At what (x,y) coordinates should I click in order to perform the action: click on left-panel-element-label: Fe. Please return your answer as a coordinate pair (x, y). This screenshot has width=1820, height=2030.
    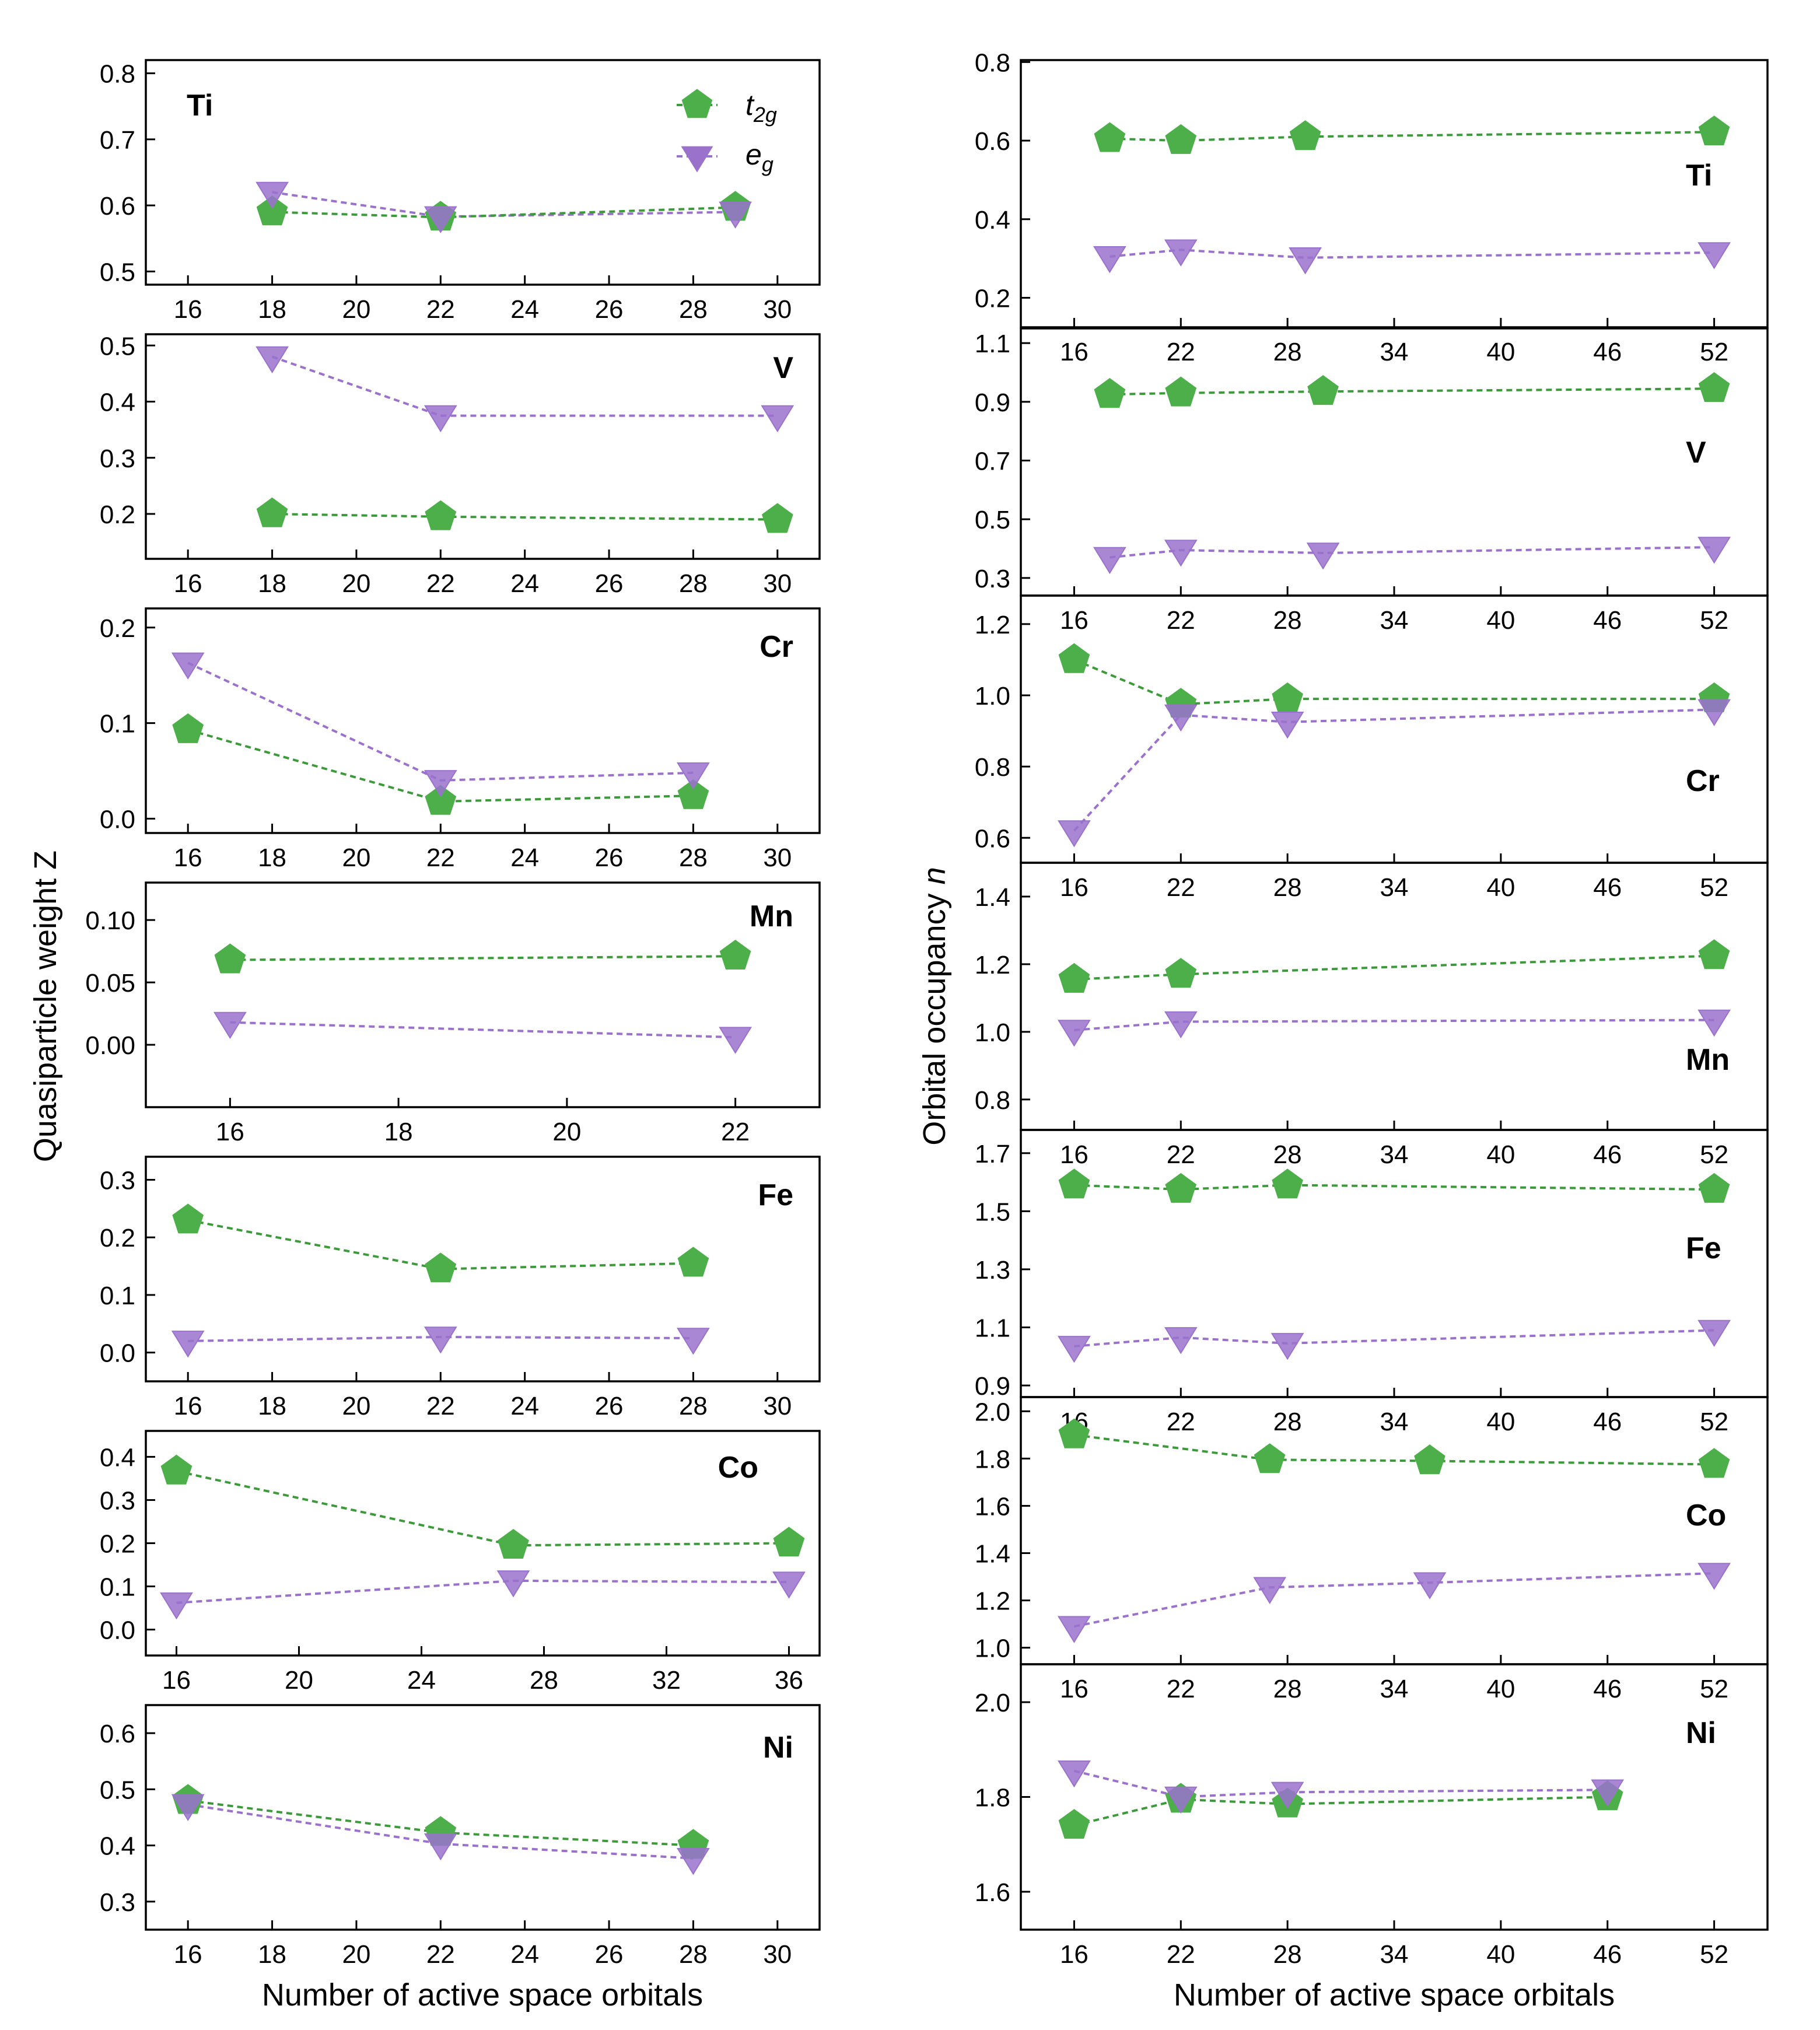
    Looking at the image, I should click on (775, 1195).